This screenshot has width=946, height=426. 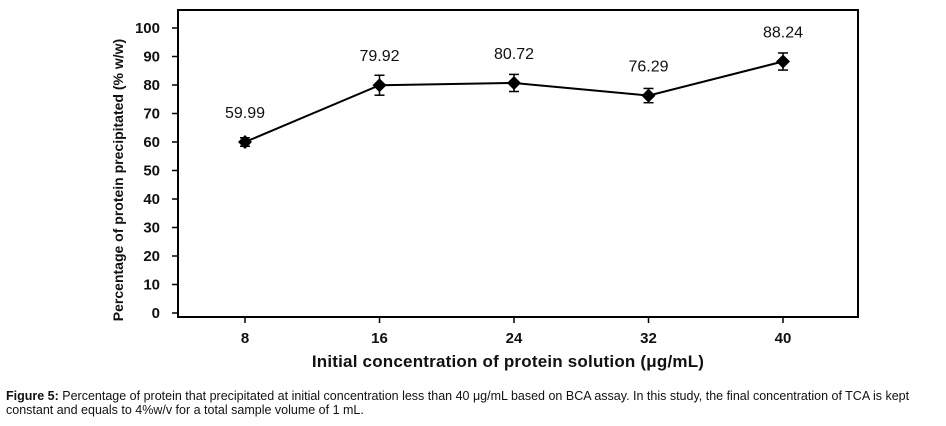 I want to click on data-label: 59.99, so click(x=245, y=113).